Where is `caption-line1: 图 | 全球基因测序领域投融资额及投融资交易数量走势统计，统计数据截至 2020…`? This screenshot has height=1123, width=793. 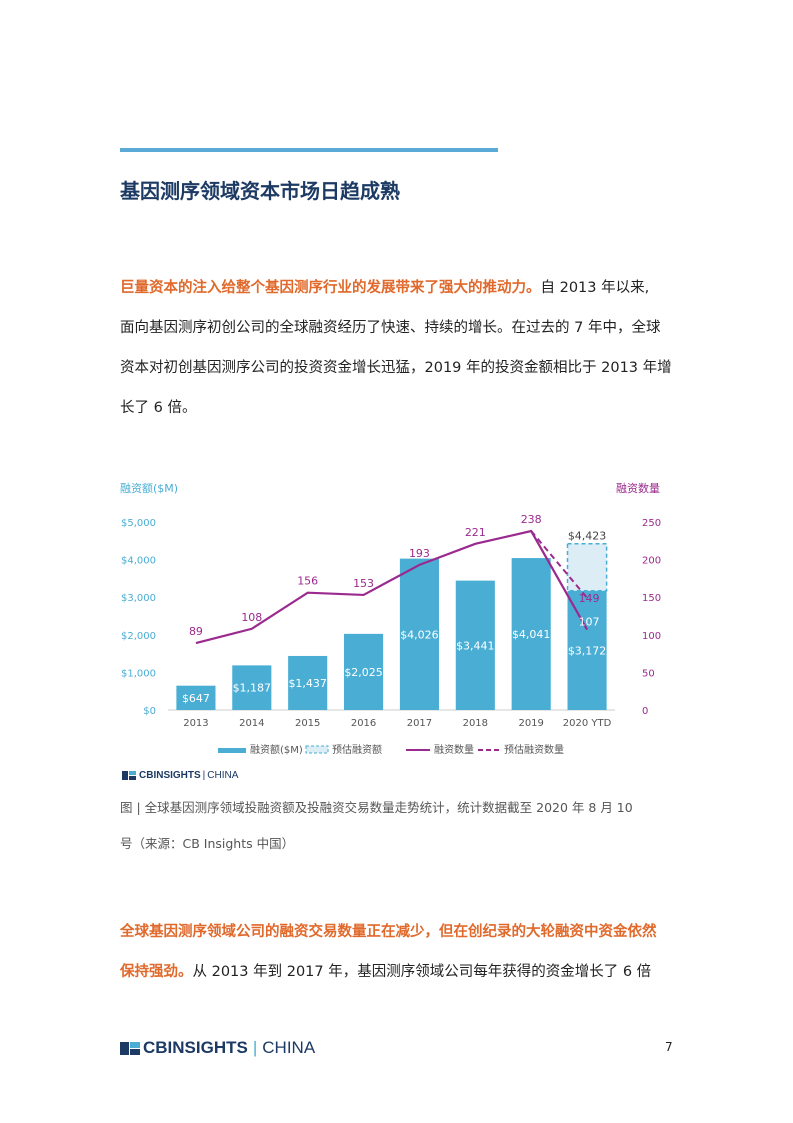
caption-line1: 图 | 全球基因测序领域投融资额及投融资交易数量走势统计，统计数据截至 2020… is located at coordinates (376, 807).